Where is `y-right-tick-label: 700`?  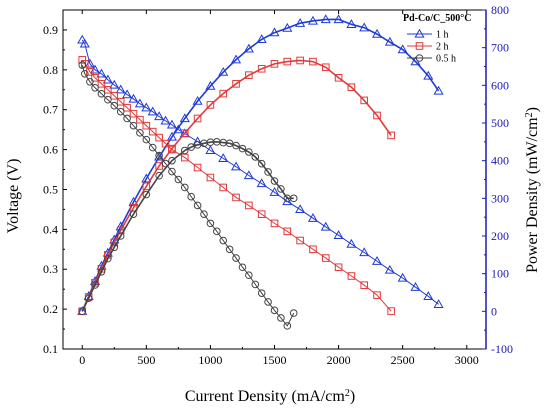
y-right-tick-label: 700 is located at coordinates (500, 48).